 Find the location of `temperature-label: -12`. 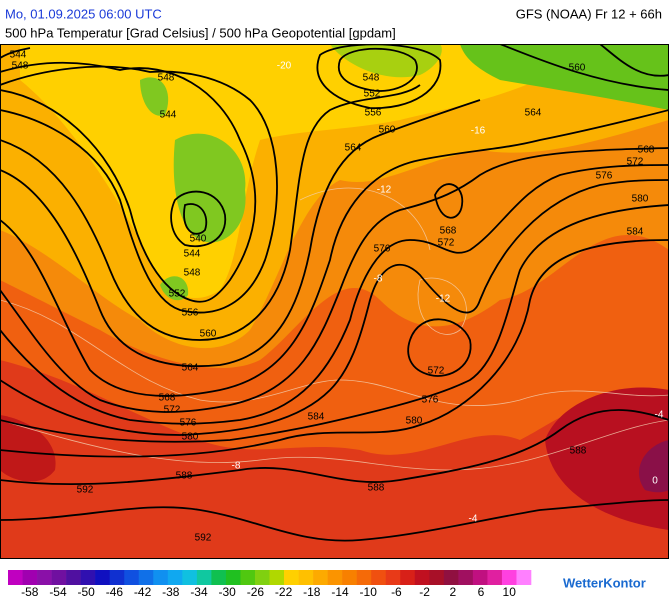

temperature-label: -12 is located at coordinates (384, 190).